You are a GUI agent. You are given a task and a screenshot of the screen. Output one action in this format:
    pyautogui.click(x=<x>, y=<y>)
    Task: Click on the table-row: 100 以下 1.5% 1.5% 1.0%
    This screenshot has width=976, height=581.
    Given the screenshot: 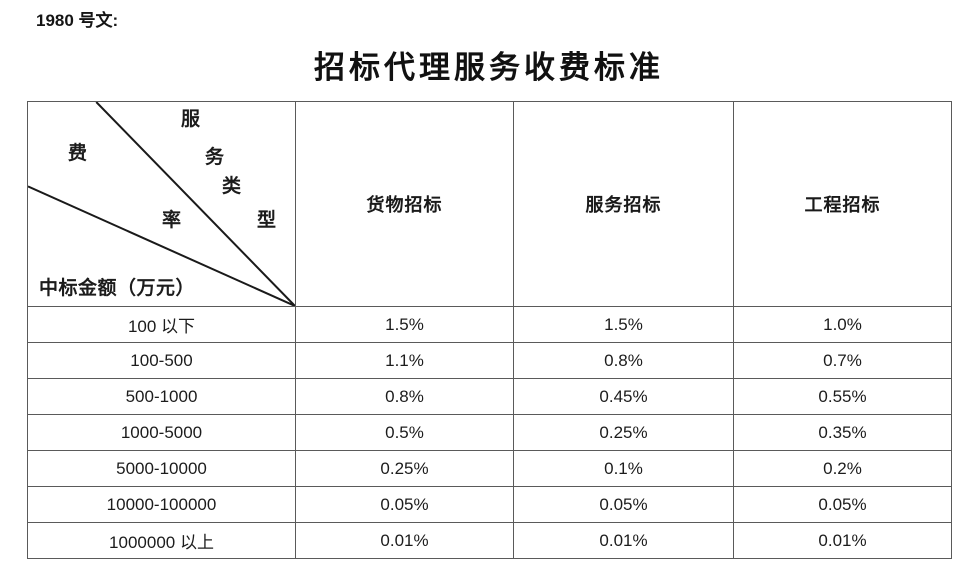 What is the action you would take?
    pyautogui.click(x=489, y=324)
    